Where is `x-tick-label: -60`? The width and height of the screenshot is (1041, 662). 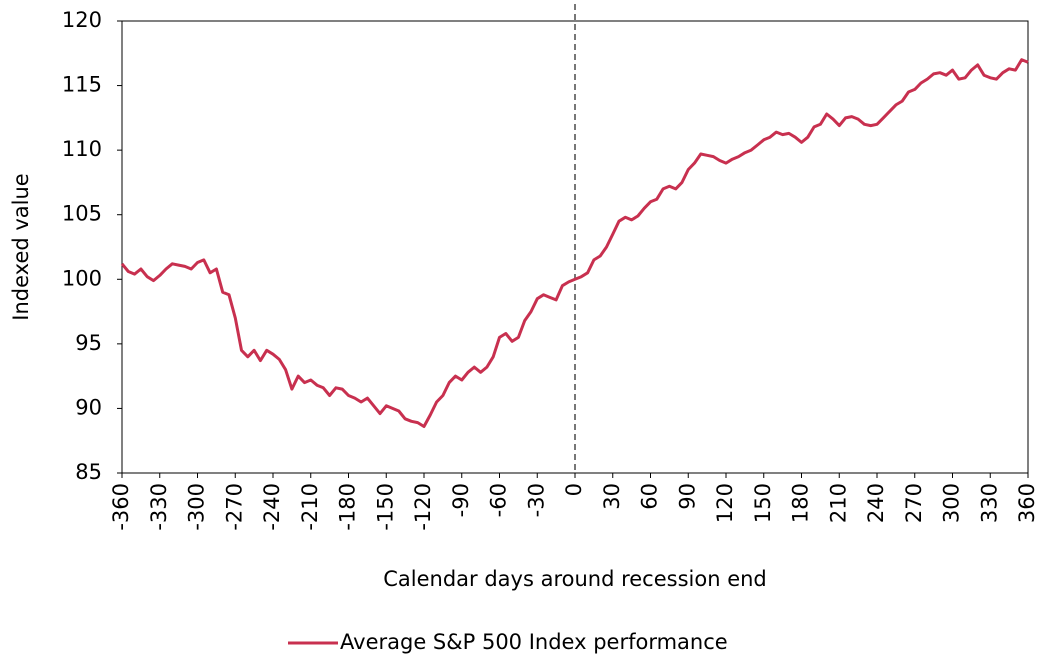
x-tick-label: -60 is located at coordinates (499, 500).